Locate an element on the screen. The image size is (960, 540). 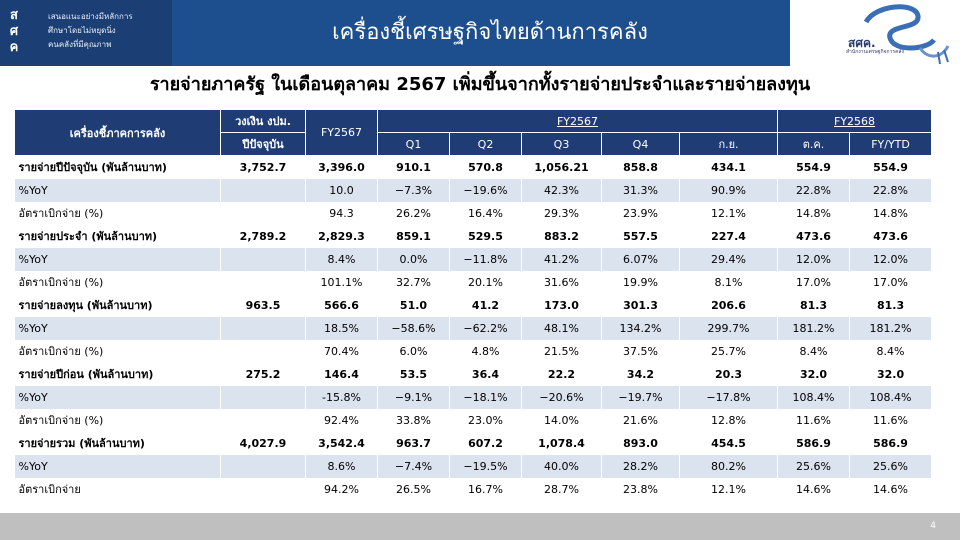
table-cell: 134.2% is located at coordinates (640, 328).